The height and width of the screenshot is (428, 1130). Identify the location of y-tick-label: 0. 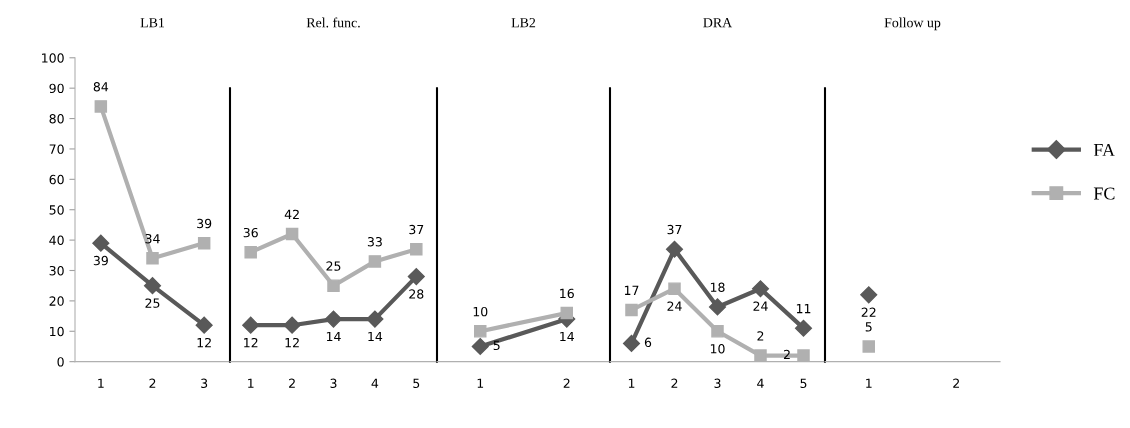
(60, 362).